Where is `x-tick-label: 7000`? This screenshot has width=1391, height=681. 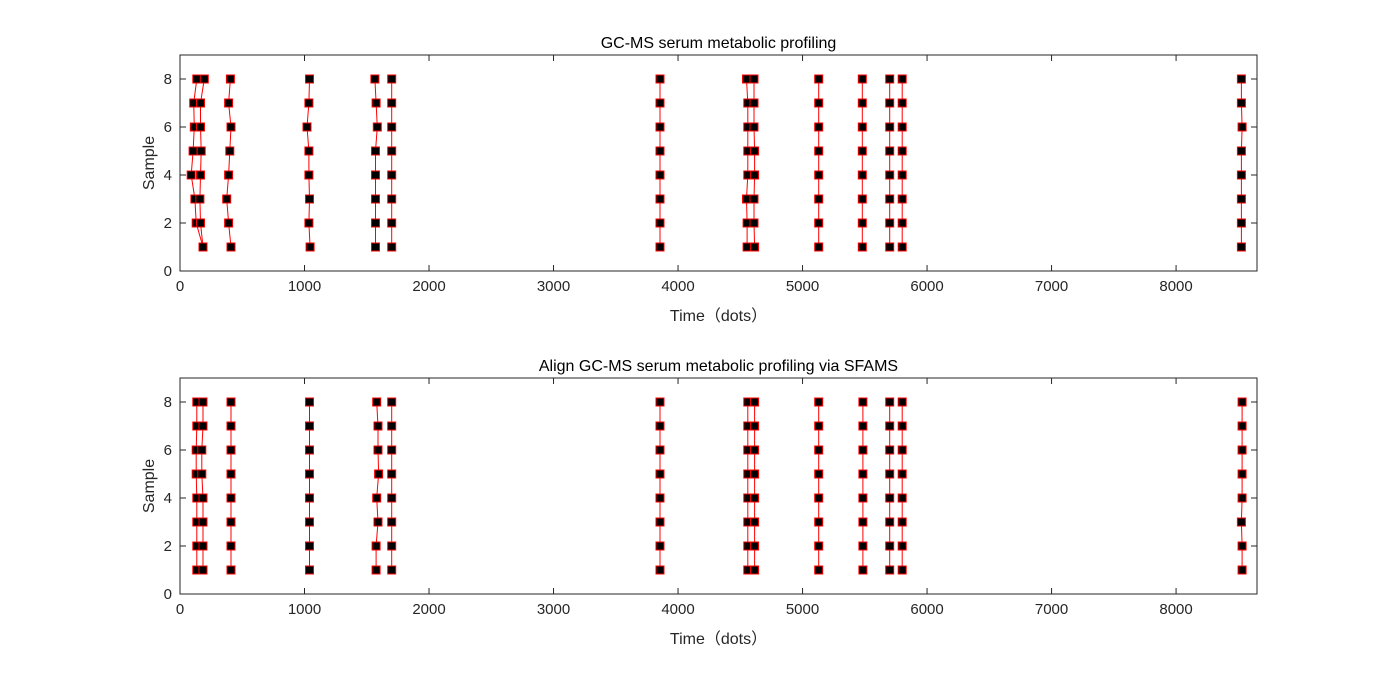
x-tick-label: 7000 is located at coordinates (1051, 286).